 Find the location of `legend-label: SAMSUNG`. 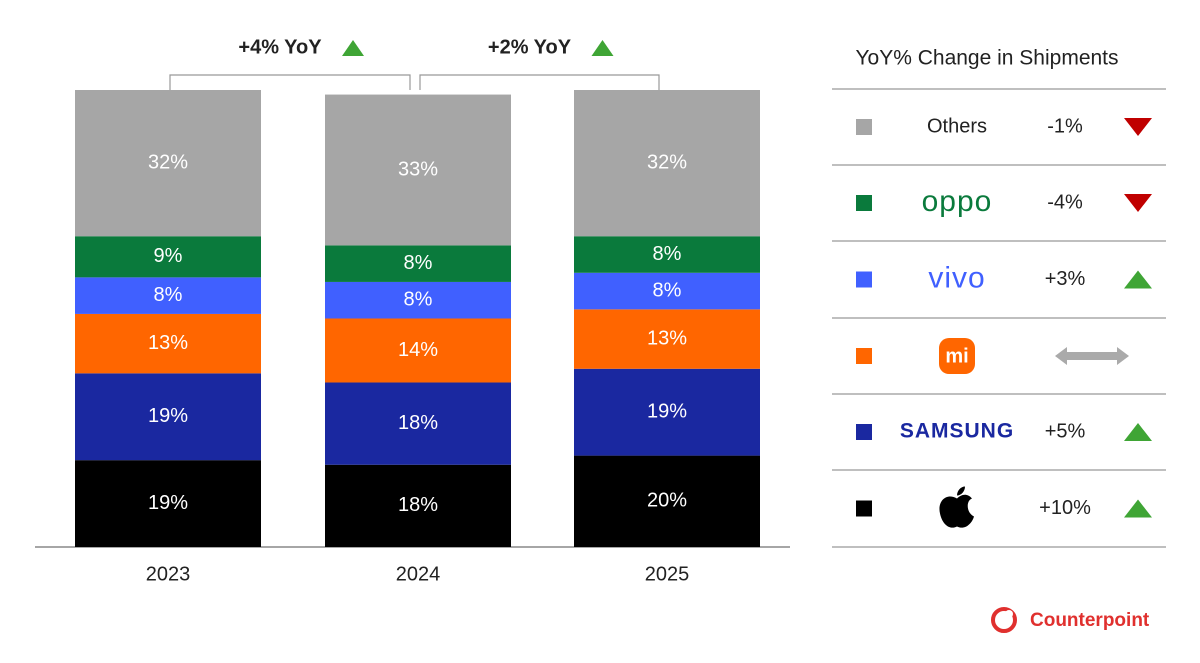

legend-label: SAMSUNG is located at coordinates (957, 431).